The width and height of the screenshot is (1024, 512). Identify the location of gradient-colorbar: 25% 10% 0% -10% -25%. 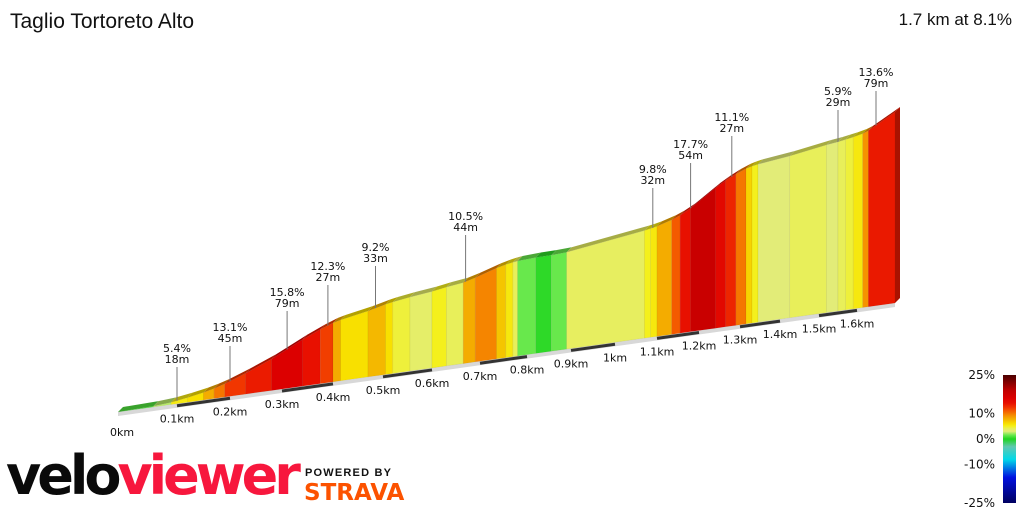
(990, 439).